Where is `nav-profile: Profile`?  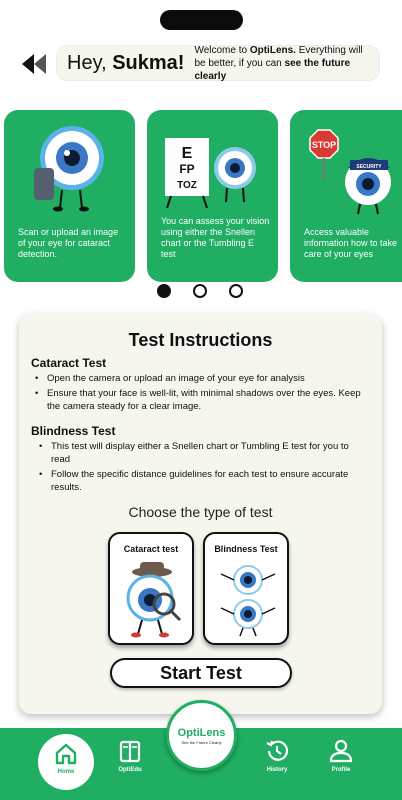
nav-profile: Profile is located at coordinates (341, 755).